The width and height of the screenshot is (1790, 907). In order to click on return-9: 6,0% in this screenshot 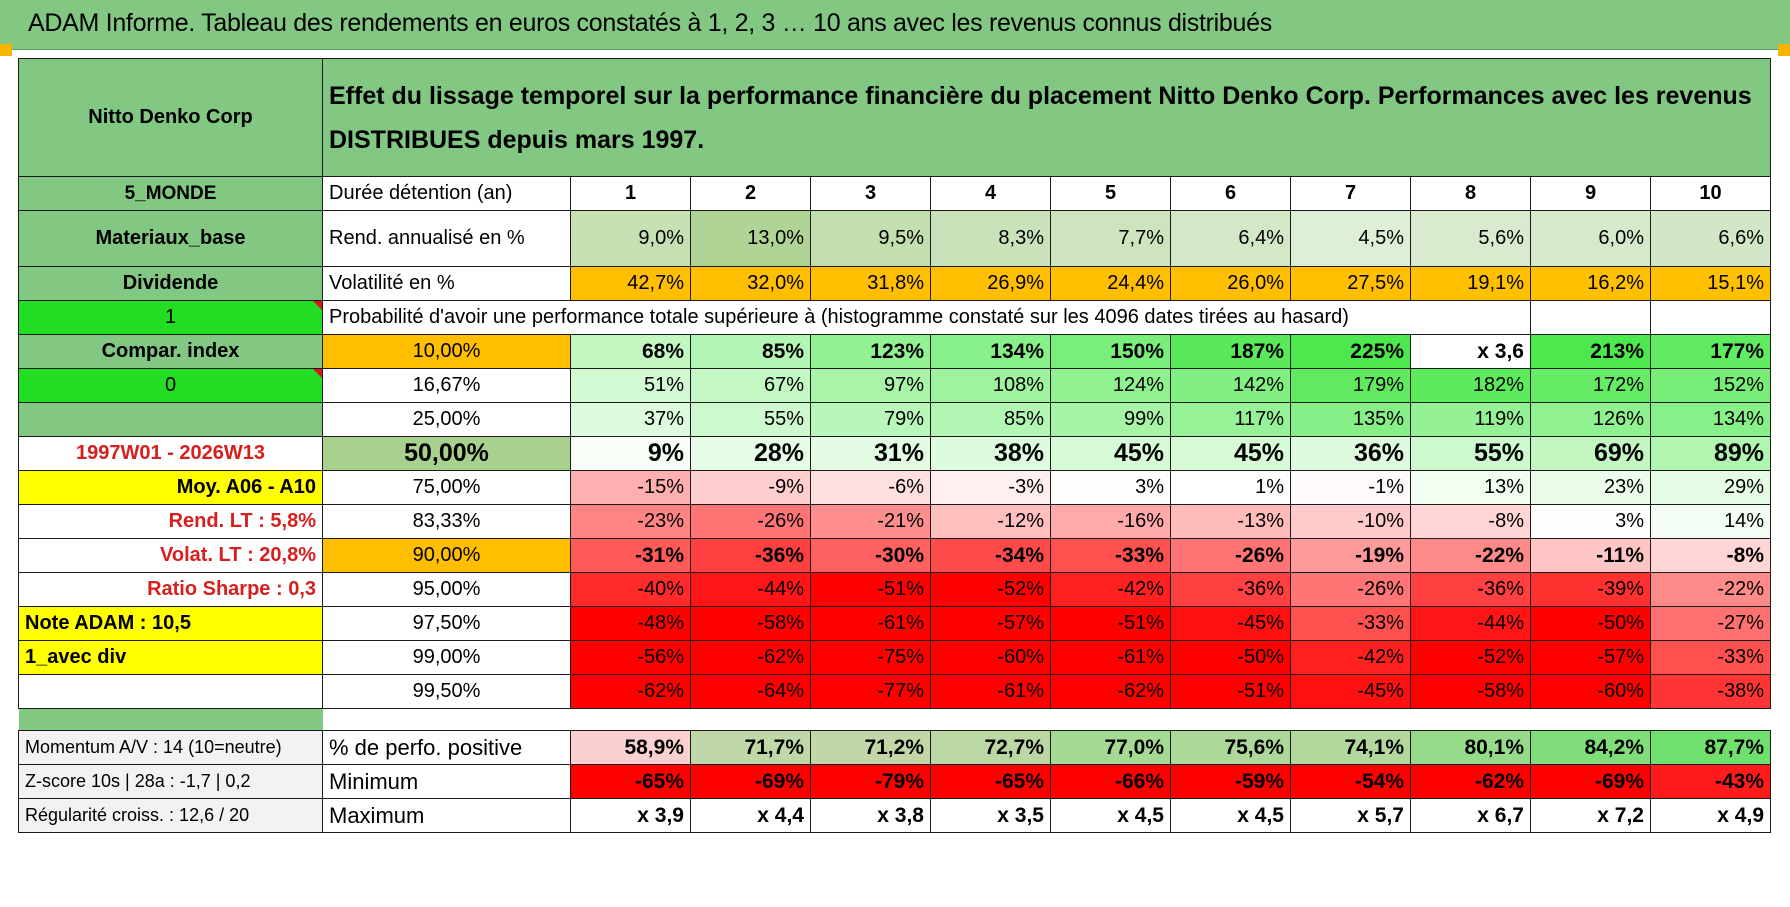, I will do `click(1590, 238)`.